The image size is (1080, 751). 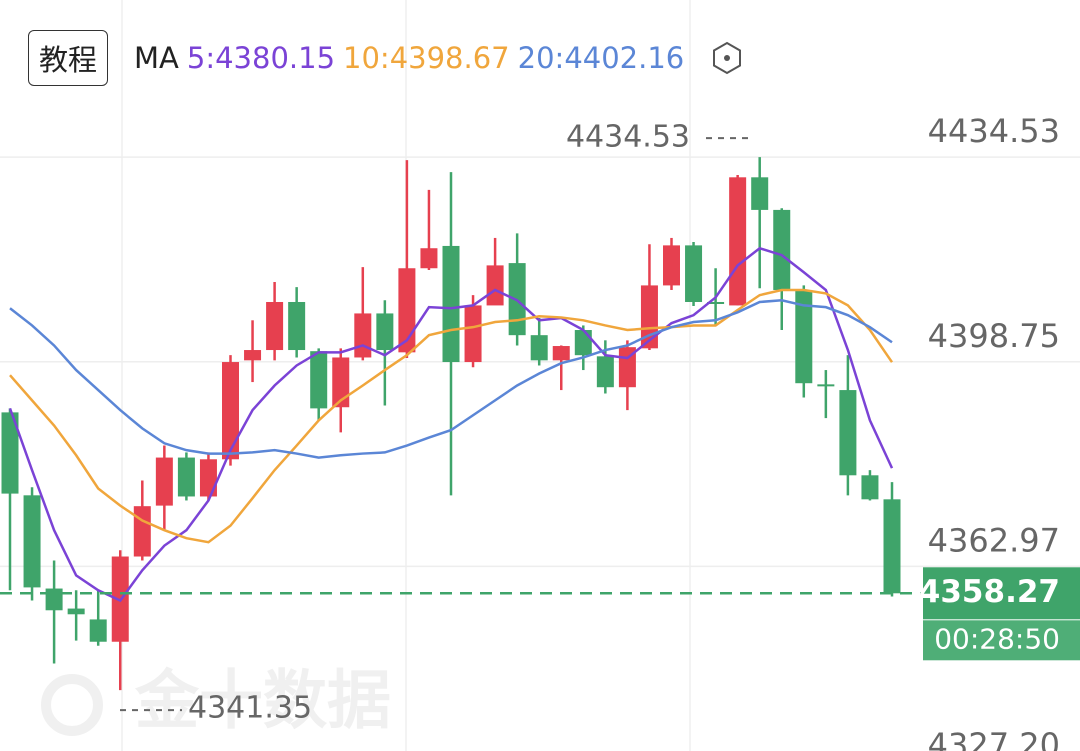 I want to click on countdown: 00:28:50, so click(x=997, y=638).